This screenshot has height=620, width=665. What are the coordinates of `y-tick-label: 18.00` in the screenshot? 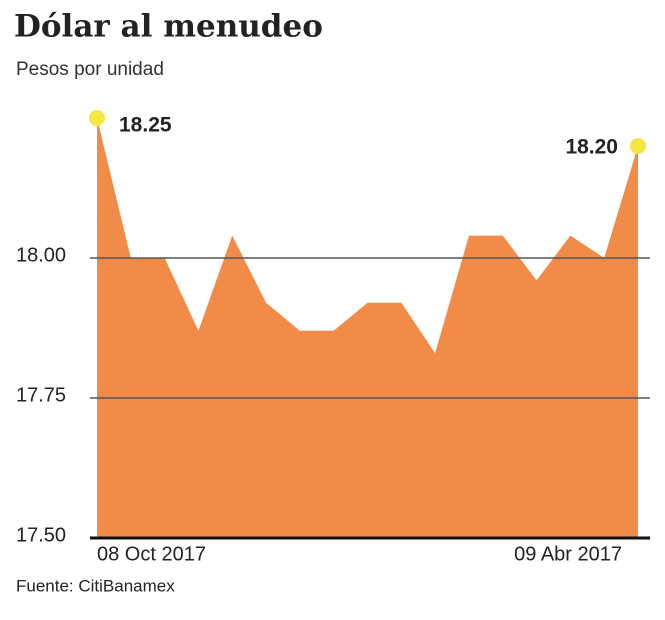 It's located at (41, 255).